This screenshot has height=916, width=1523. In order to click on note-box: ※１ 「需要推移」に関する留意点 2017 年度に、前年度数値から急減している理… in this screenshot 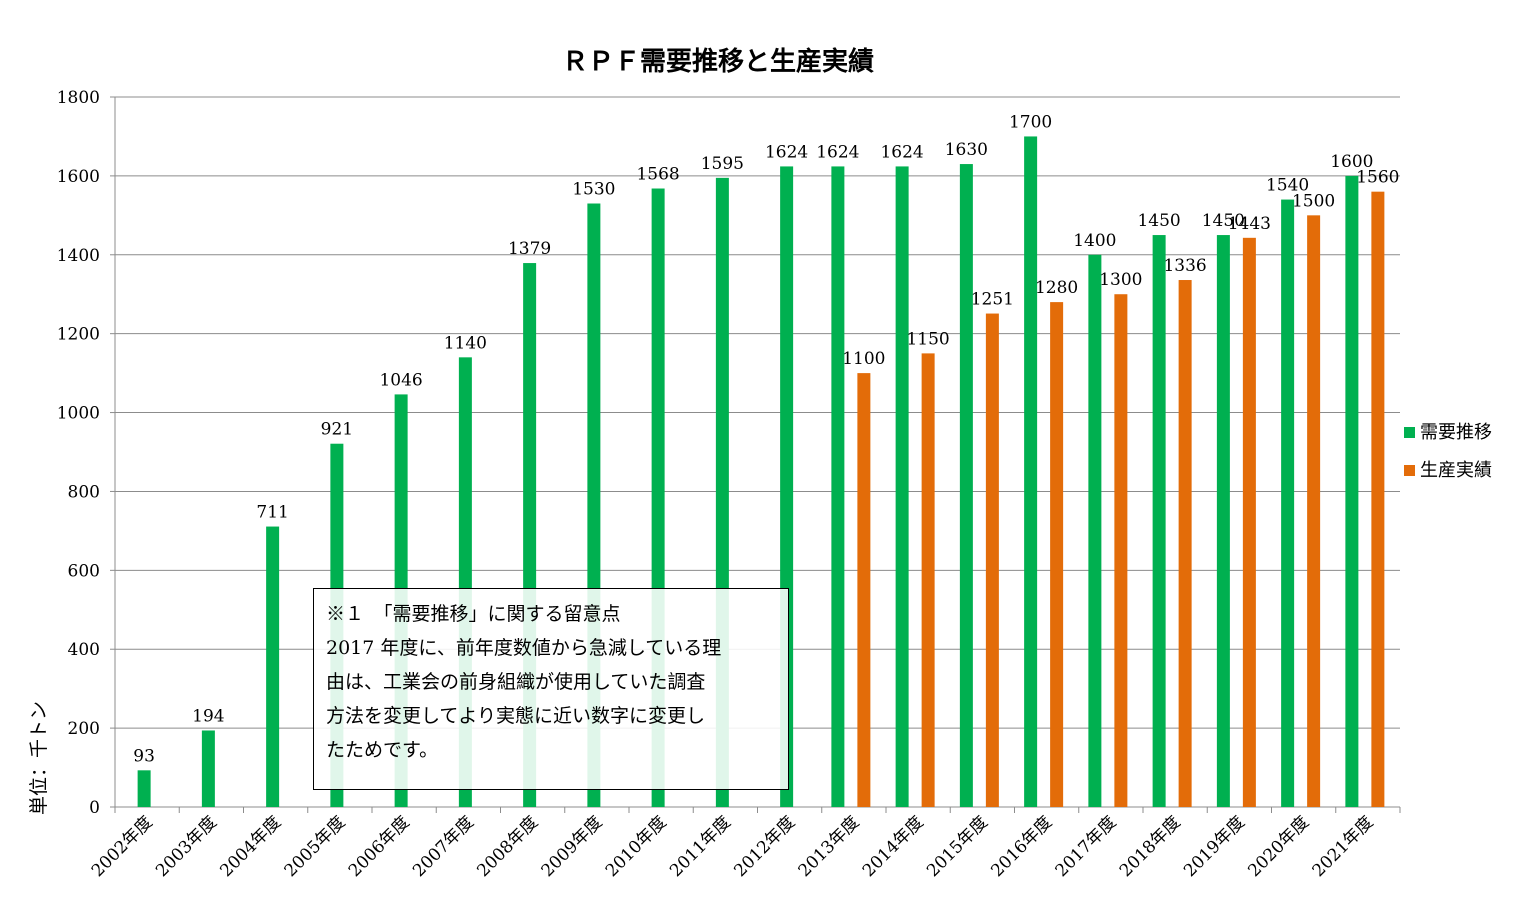, I will do `click(551, 689)`.